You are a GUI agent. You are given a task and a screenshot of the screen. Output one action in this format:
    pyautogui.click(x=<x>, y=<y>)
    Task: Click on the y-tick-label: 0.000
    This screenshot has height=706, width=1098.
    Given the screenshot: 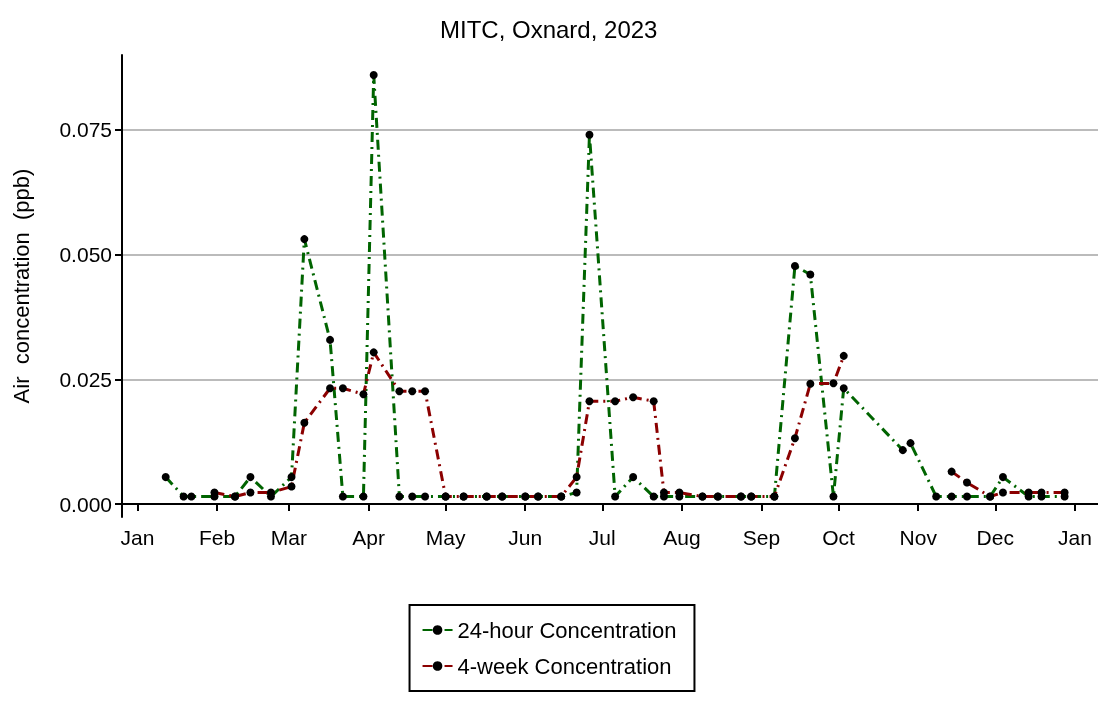 What is the action you would take?
    pyautogui.click(x=85, y=504)
    